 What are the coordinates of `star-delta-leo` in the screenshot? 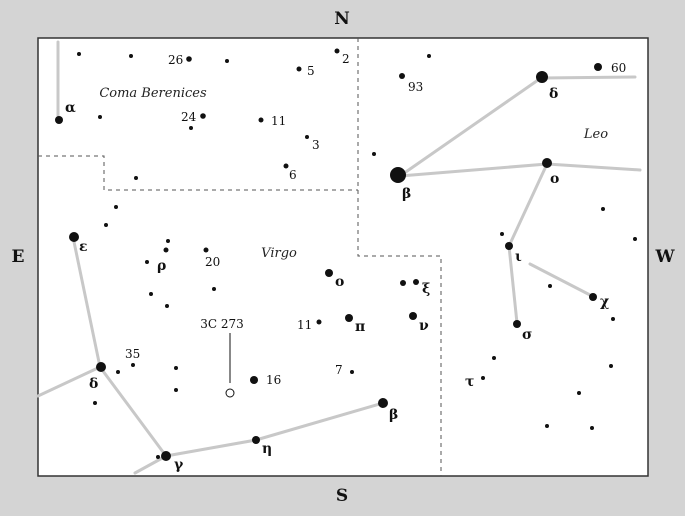 It's located at (542, 77).